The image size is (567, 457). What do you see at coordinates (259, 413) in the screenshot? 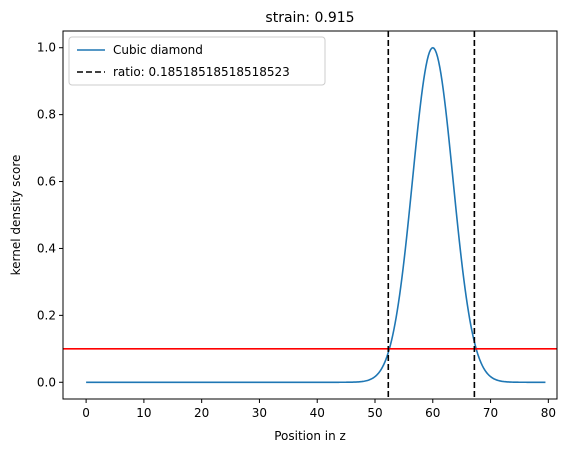
I see `x-tick-label: 30` at bounding box center [259, 413].